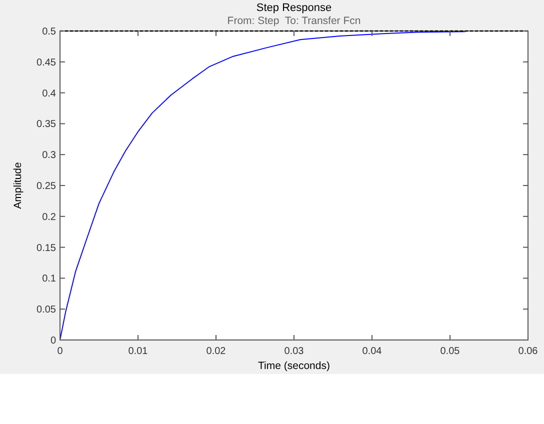 This screenshot has height=424, width=544. I want to click on y-tick-label: 0.45, so click(46, 62).